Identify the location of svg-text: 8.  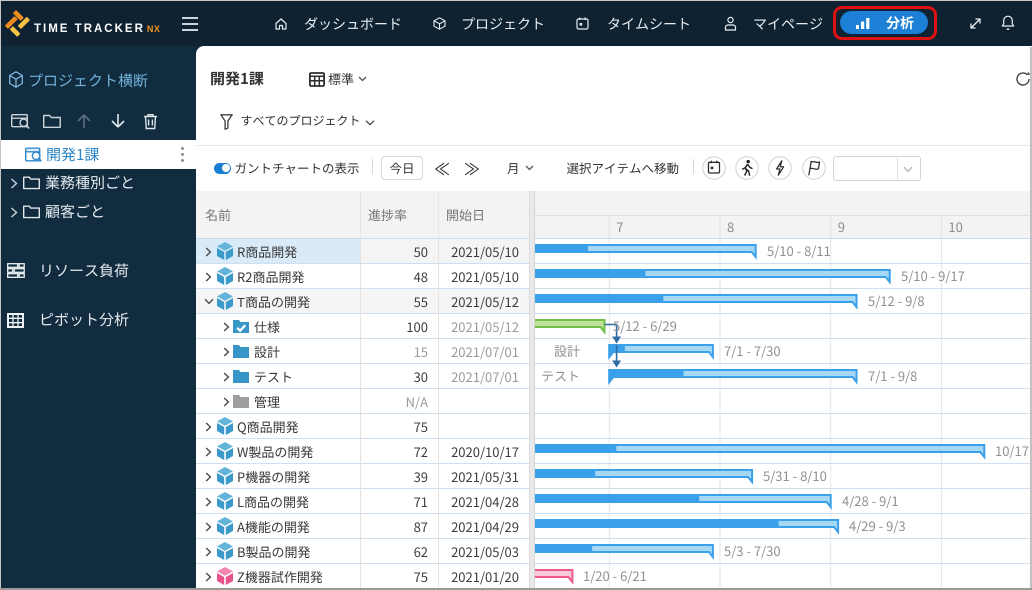
(730, 226).